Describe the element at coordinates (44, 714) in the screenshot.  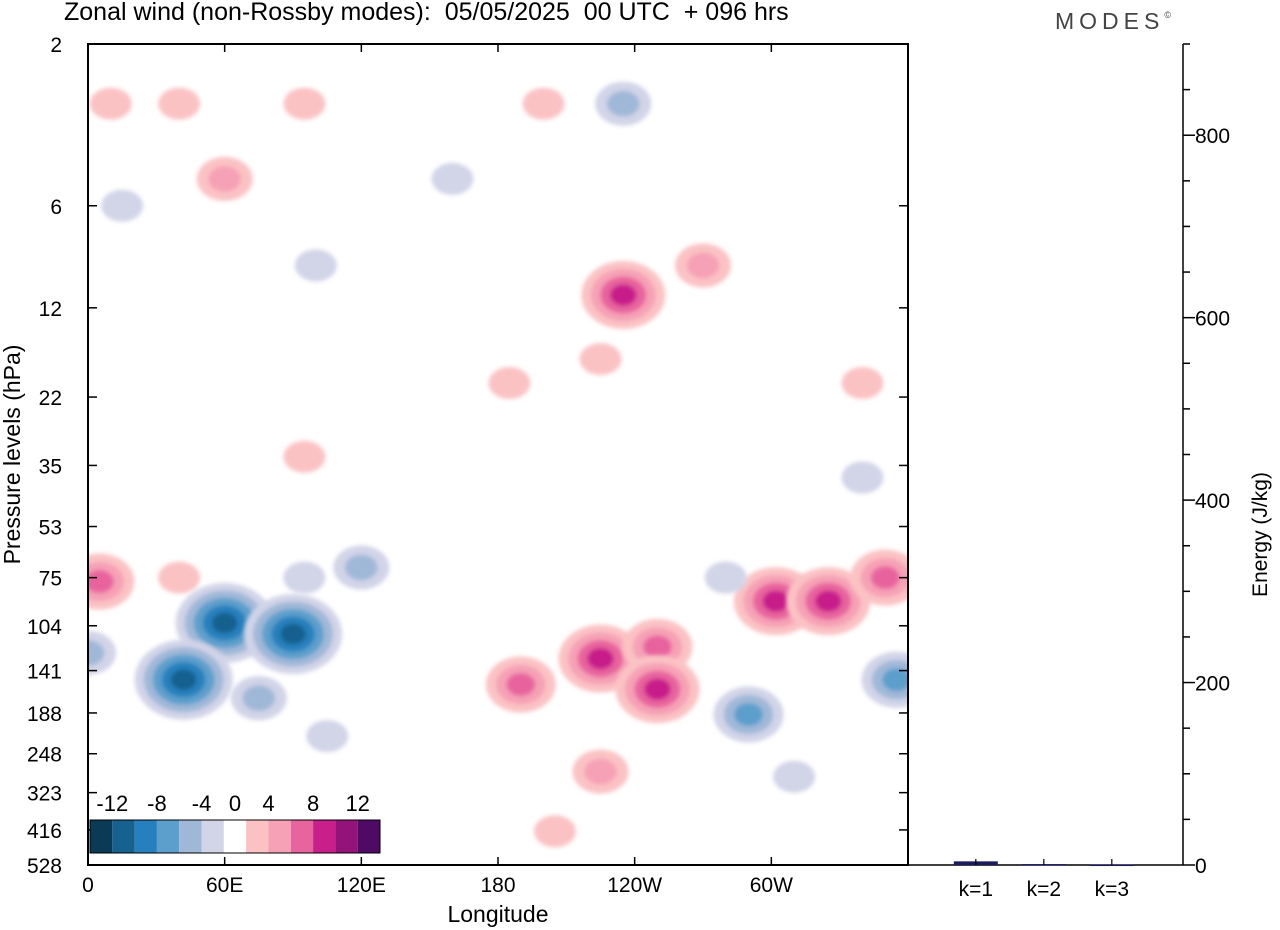
I see `y-tick-label: 188` at that location.